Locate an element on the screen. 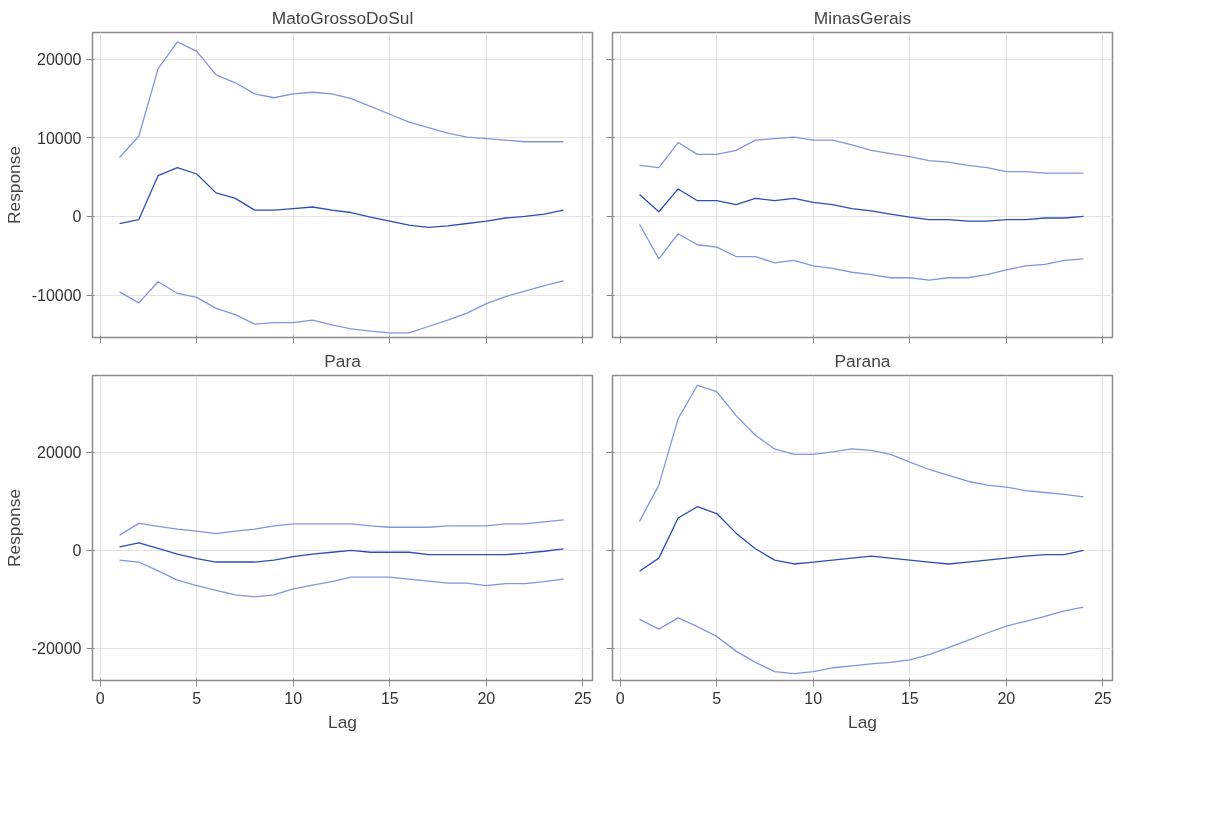  chart-title: MatoGrossoDoSul is located at coordinates (342, 17).